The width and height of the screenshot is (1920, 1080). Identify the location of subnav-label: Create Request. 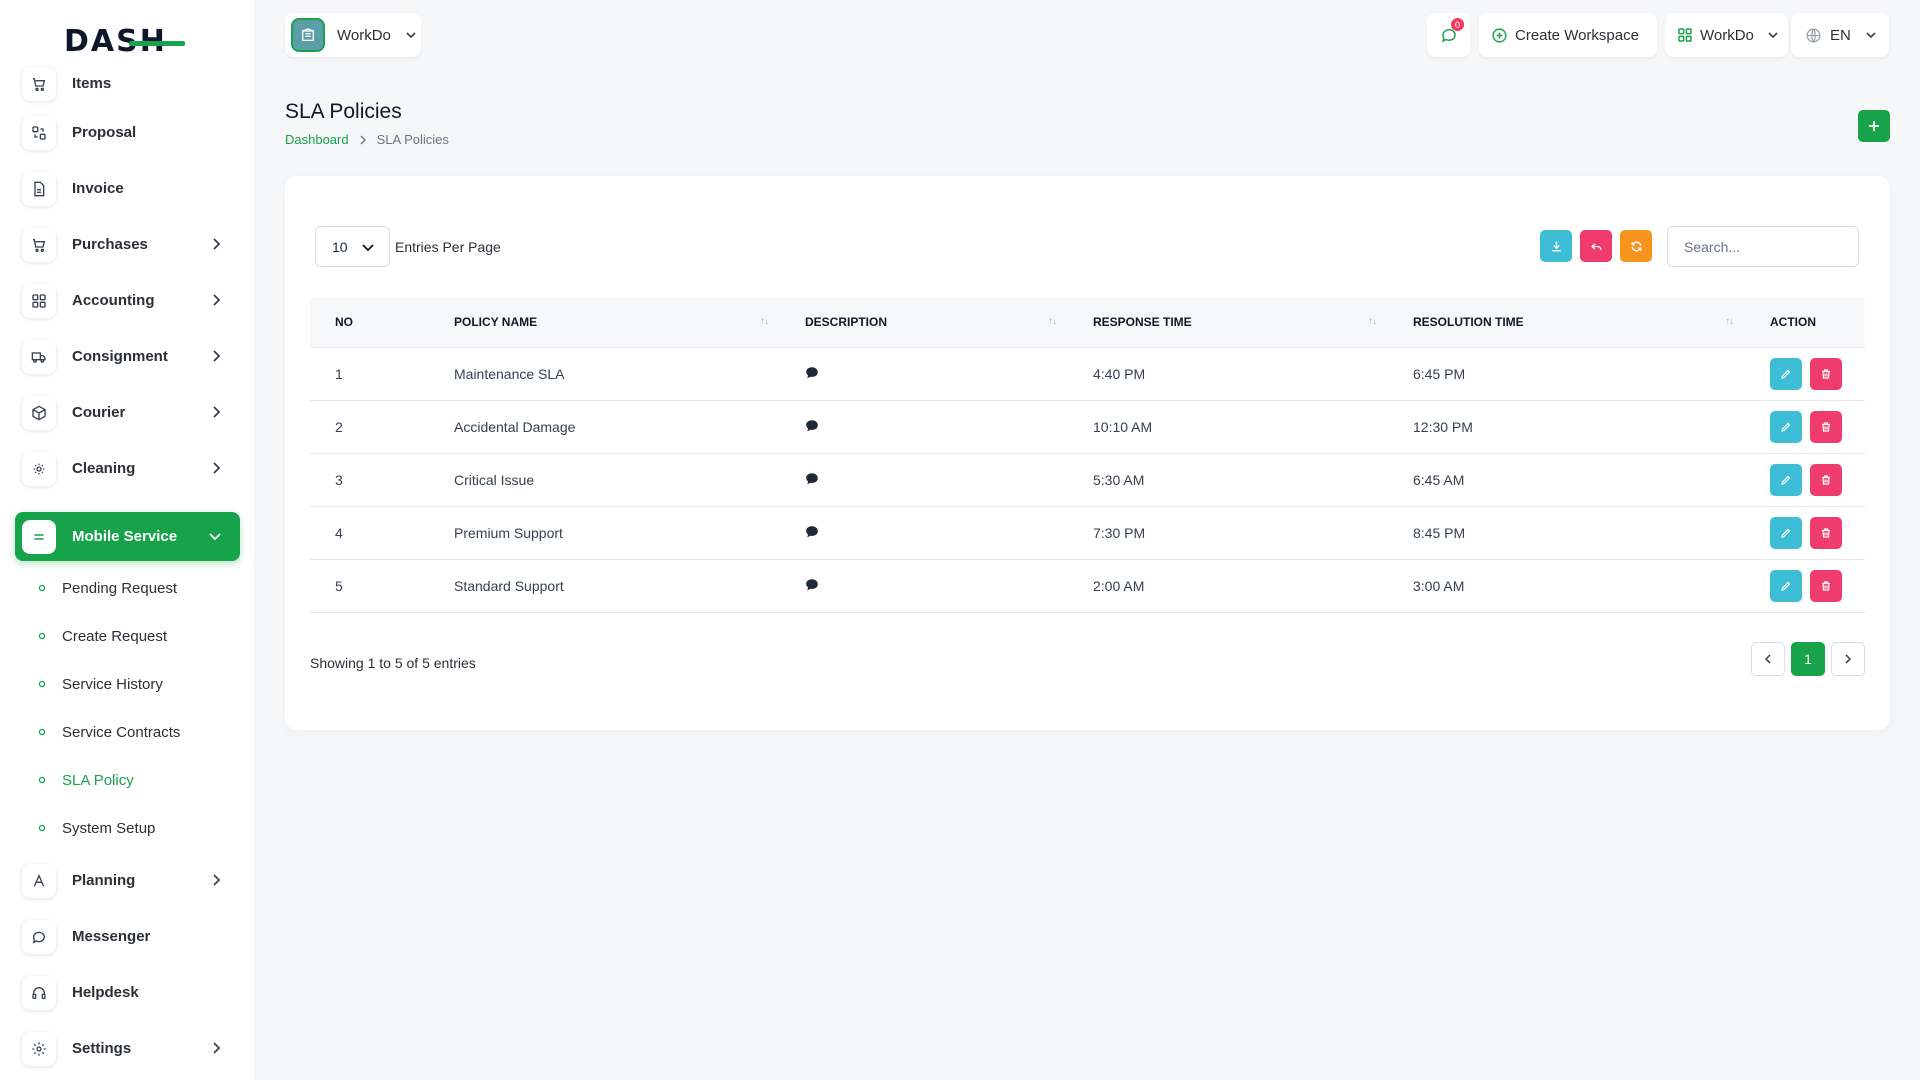
(115, 636).